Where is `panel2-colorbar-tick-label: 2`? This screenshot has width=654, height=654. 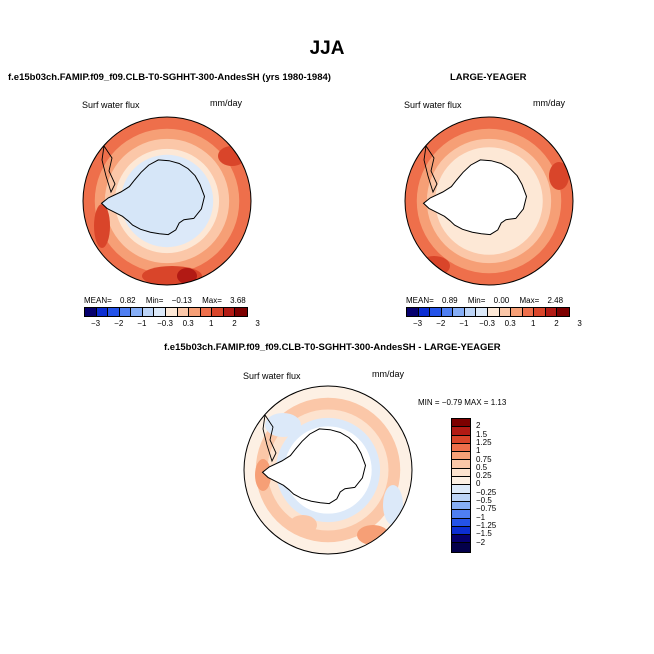
panel2-colorbar-tick-label: 2 is located at coordinates (556, 323).